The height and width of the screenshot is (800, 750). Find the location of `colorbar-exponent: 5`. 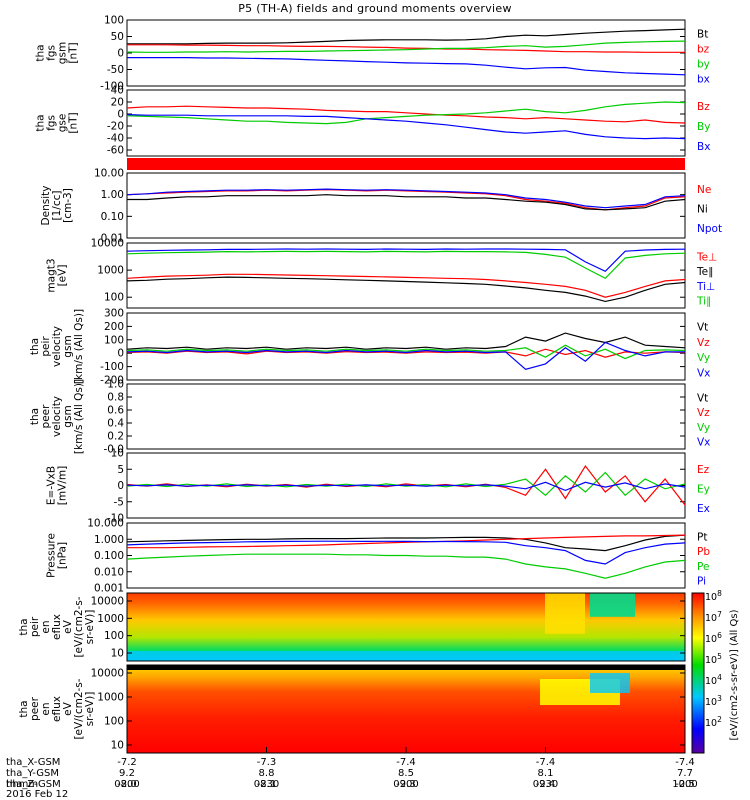

colorbar-exponent: 5 is located at coordinates (719, 656).